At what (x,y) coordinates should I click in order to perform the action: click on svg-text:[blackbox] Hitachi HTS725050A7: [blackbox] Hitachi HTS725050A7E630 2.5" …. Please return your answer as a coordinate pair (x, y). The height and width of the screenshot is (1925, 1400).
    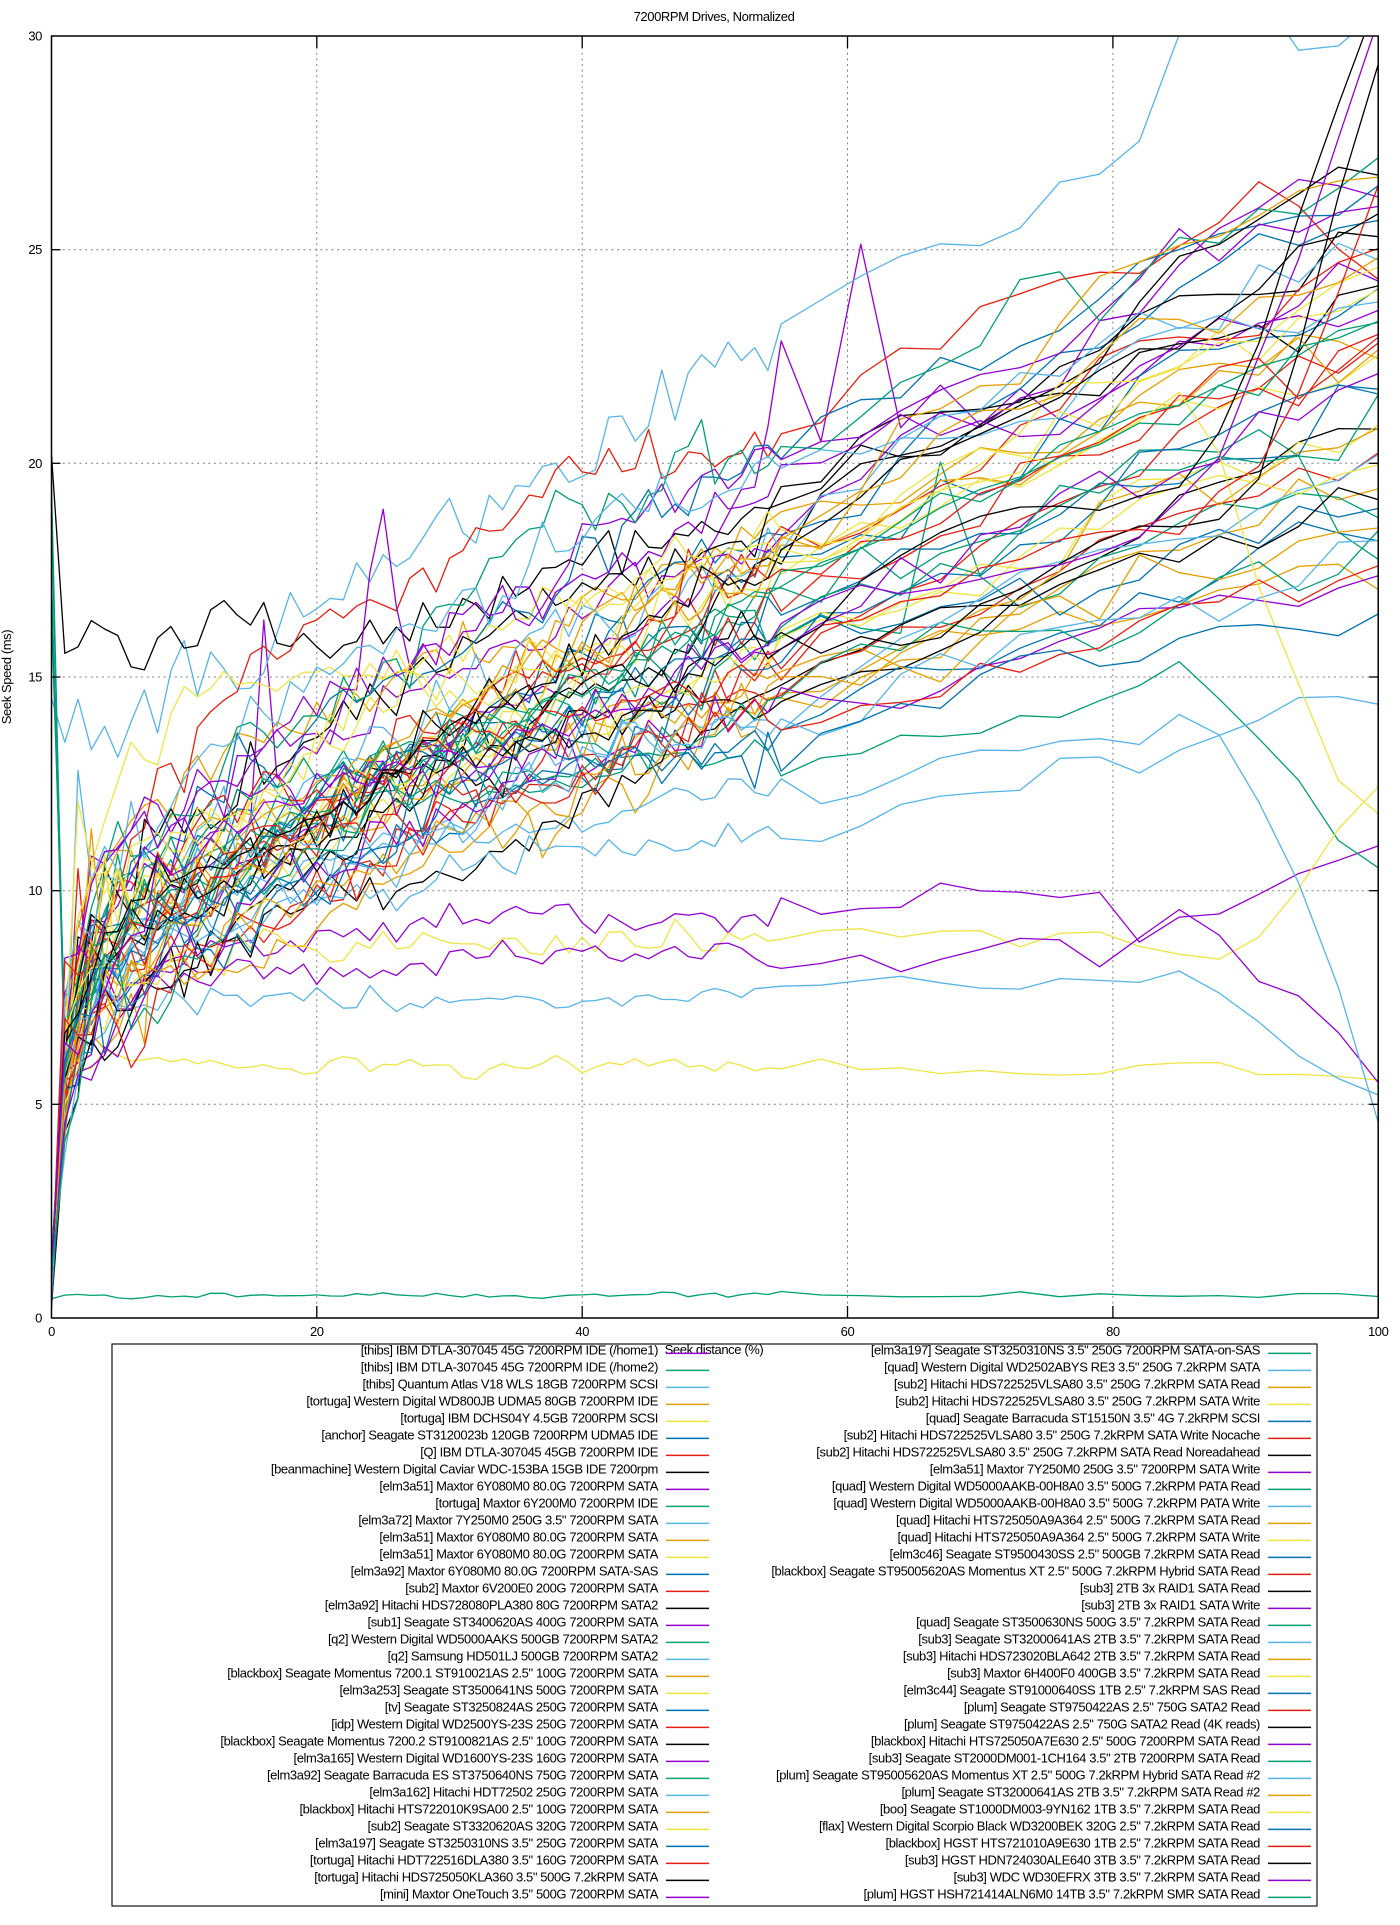
    Looking at the image, I should click on (1065, 1740).